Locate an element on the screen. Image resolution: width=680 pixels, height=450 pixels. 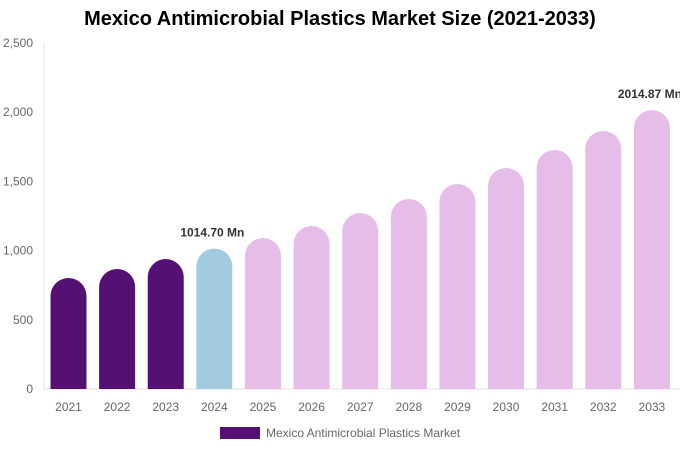
bar-2033 is located at coordinates (651, 249).